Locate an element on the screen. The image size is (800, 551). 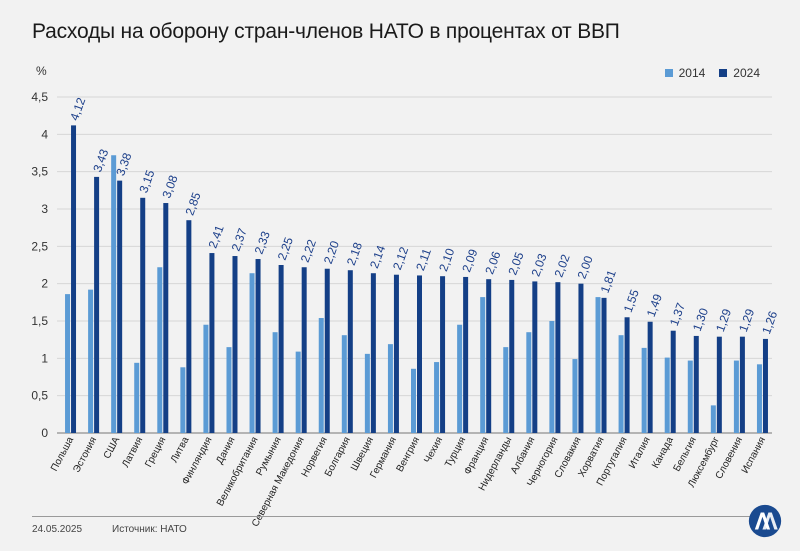
y-tick-label: 3 is located at coordinates (44, 209).